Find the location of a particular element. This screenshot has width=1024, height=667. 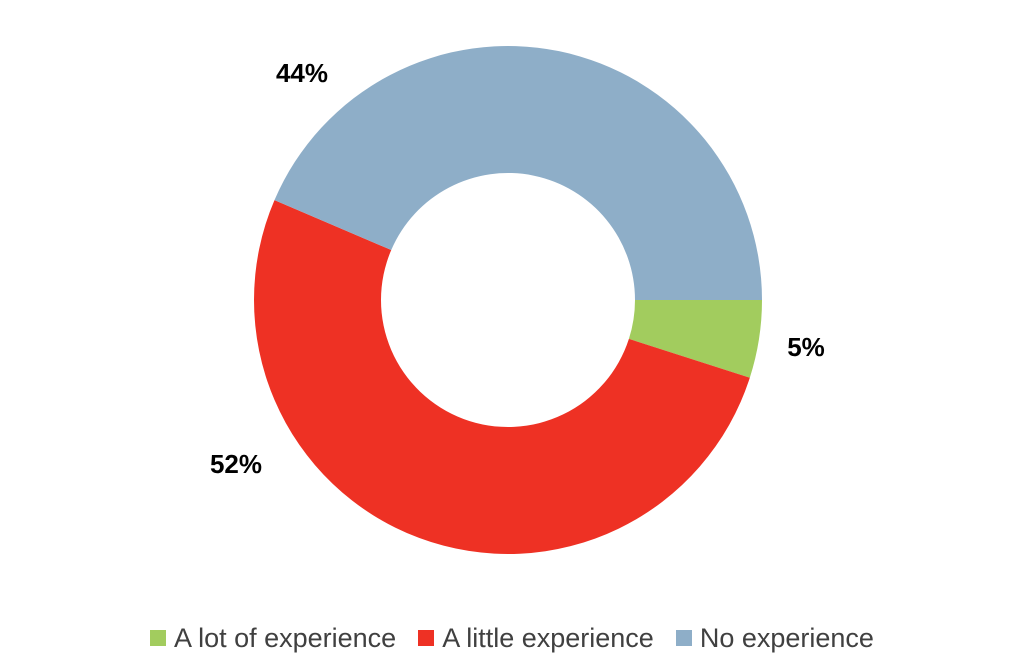

data-label-a-little-experience: 52% is located at coordinates (236, 464).